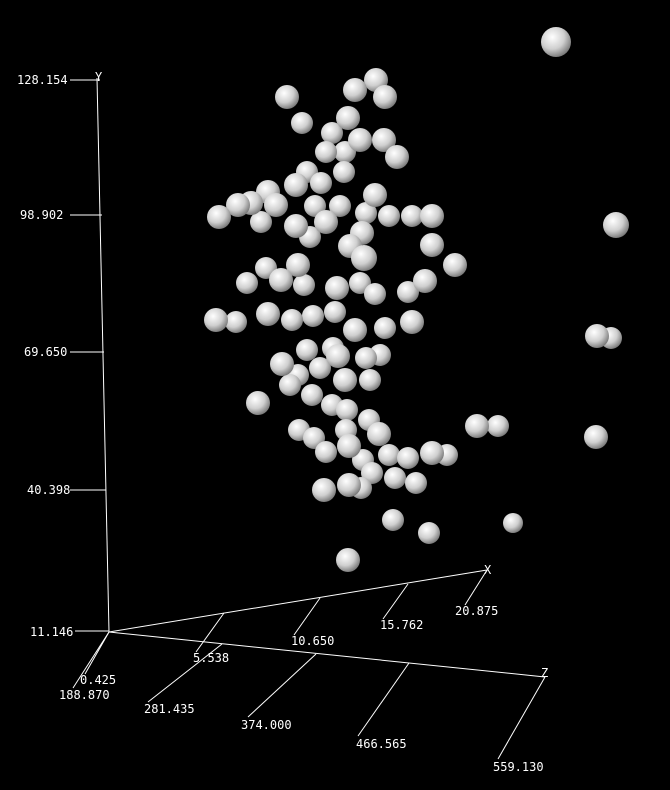  Describe the element at coordinates (381, 744) in the screenshot. I see `z-tick-label: 466.565` at that location.